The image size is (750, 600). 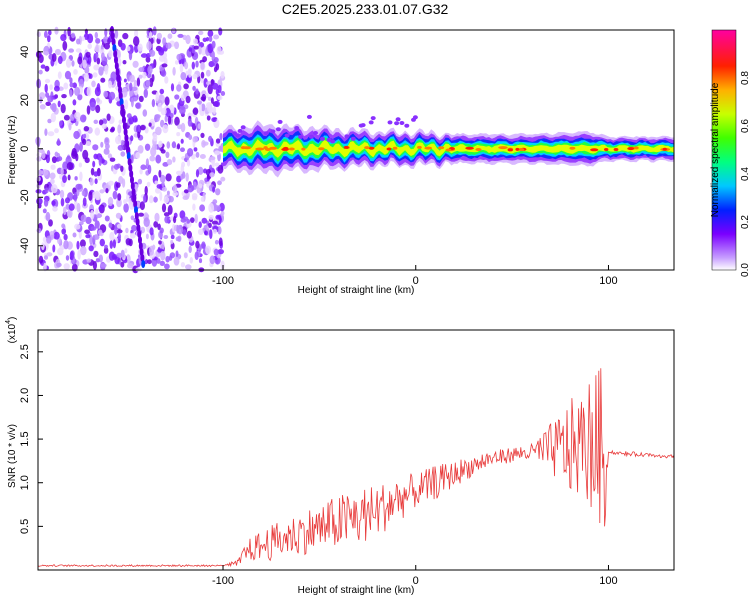 I want to click on x-tick-label: -100, so click(x=223, y=281).